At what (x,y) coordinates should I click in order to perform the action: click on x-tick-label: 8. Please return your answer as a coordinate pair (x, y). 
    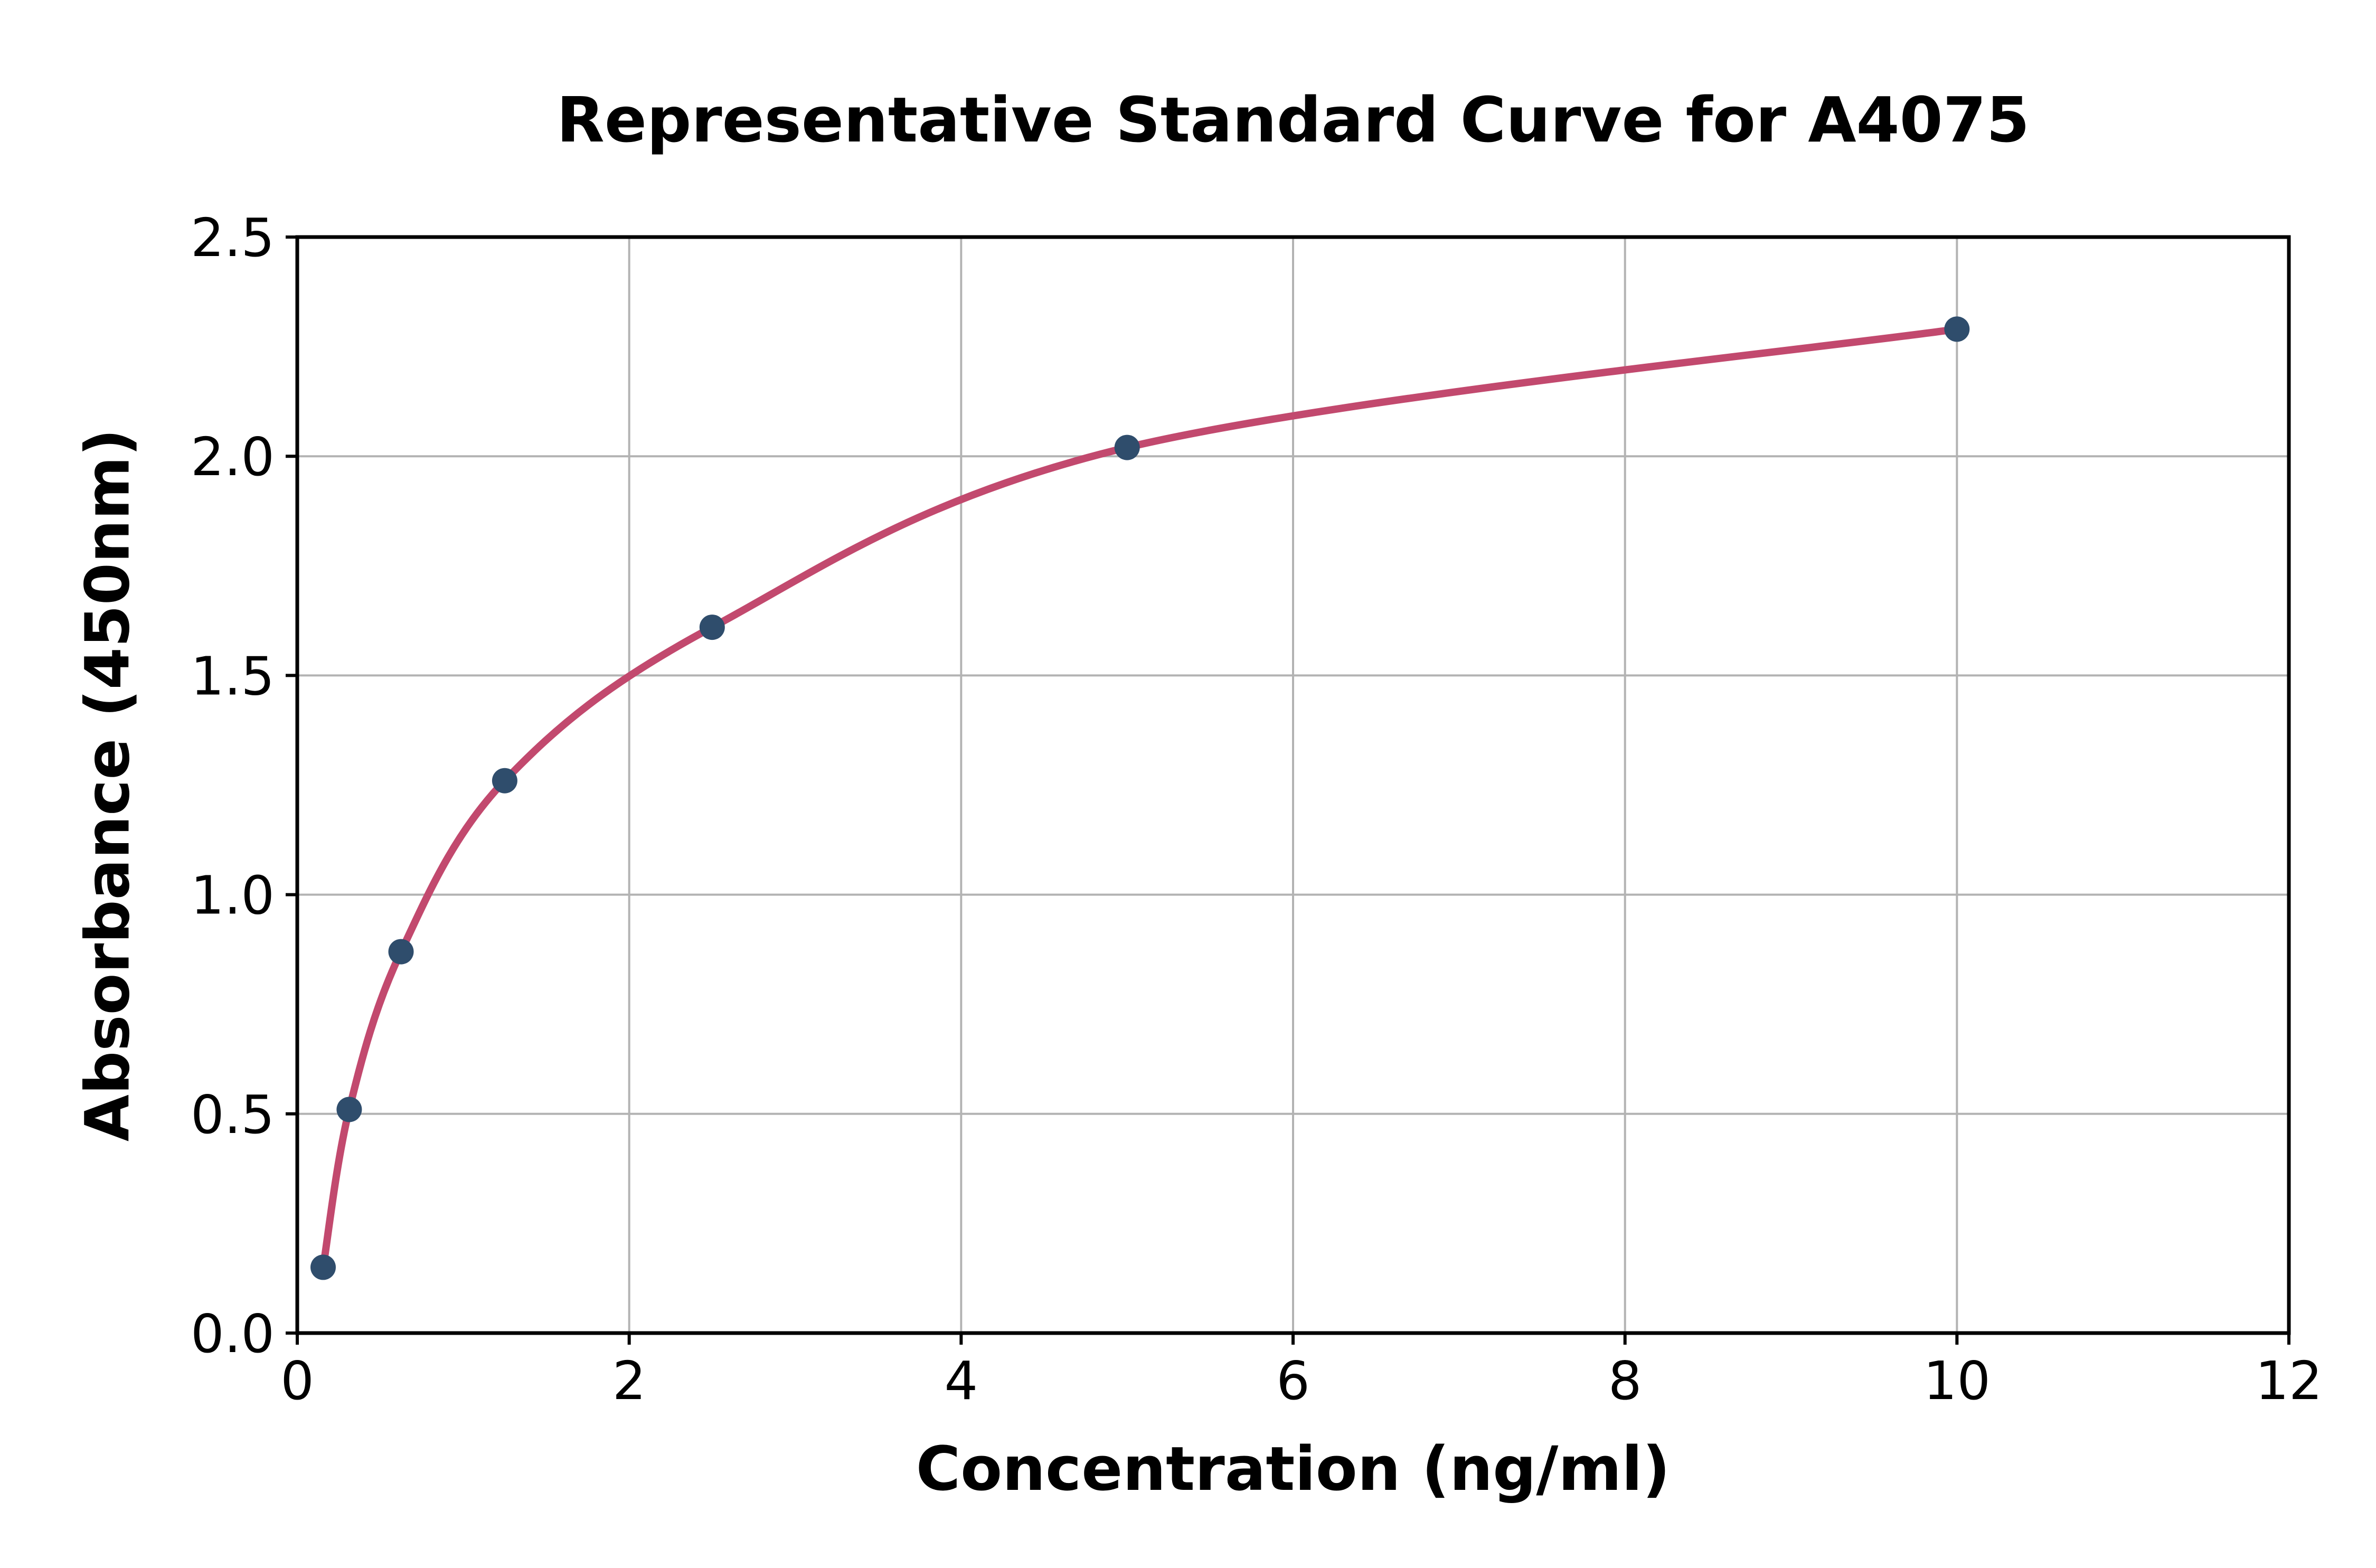
    Looking at the image, I should click on (1625, 1381).